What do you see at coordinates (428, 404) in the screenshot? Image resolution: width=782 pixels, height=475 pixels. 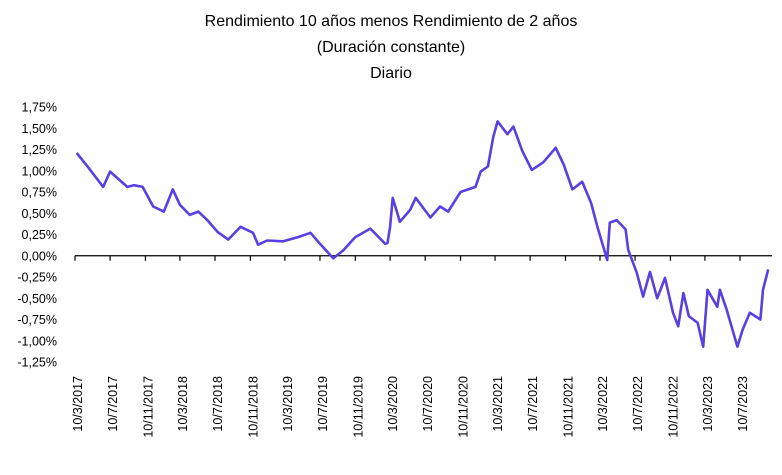 I see `x-tick-label: 10/7/2020` at bounding box center [428, 404].